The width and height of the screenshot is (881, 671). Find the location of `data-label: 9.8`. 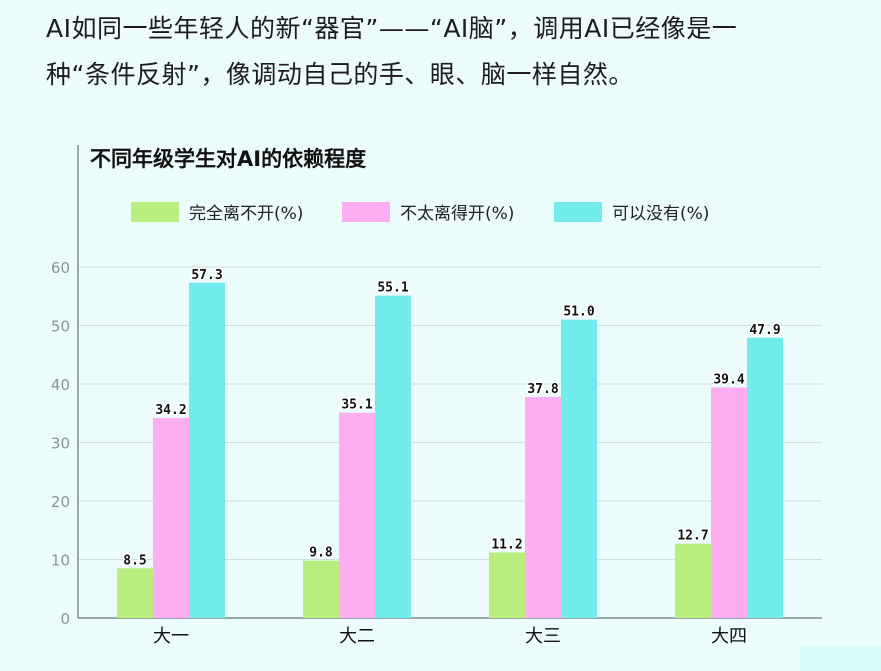

data-label: 9.8 is located at coordinates (321, 553).